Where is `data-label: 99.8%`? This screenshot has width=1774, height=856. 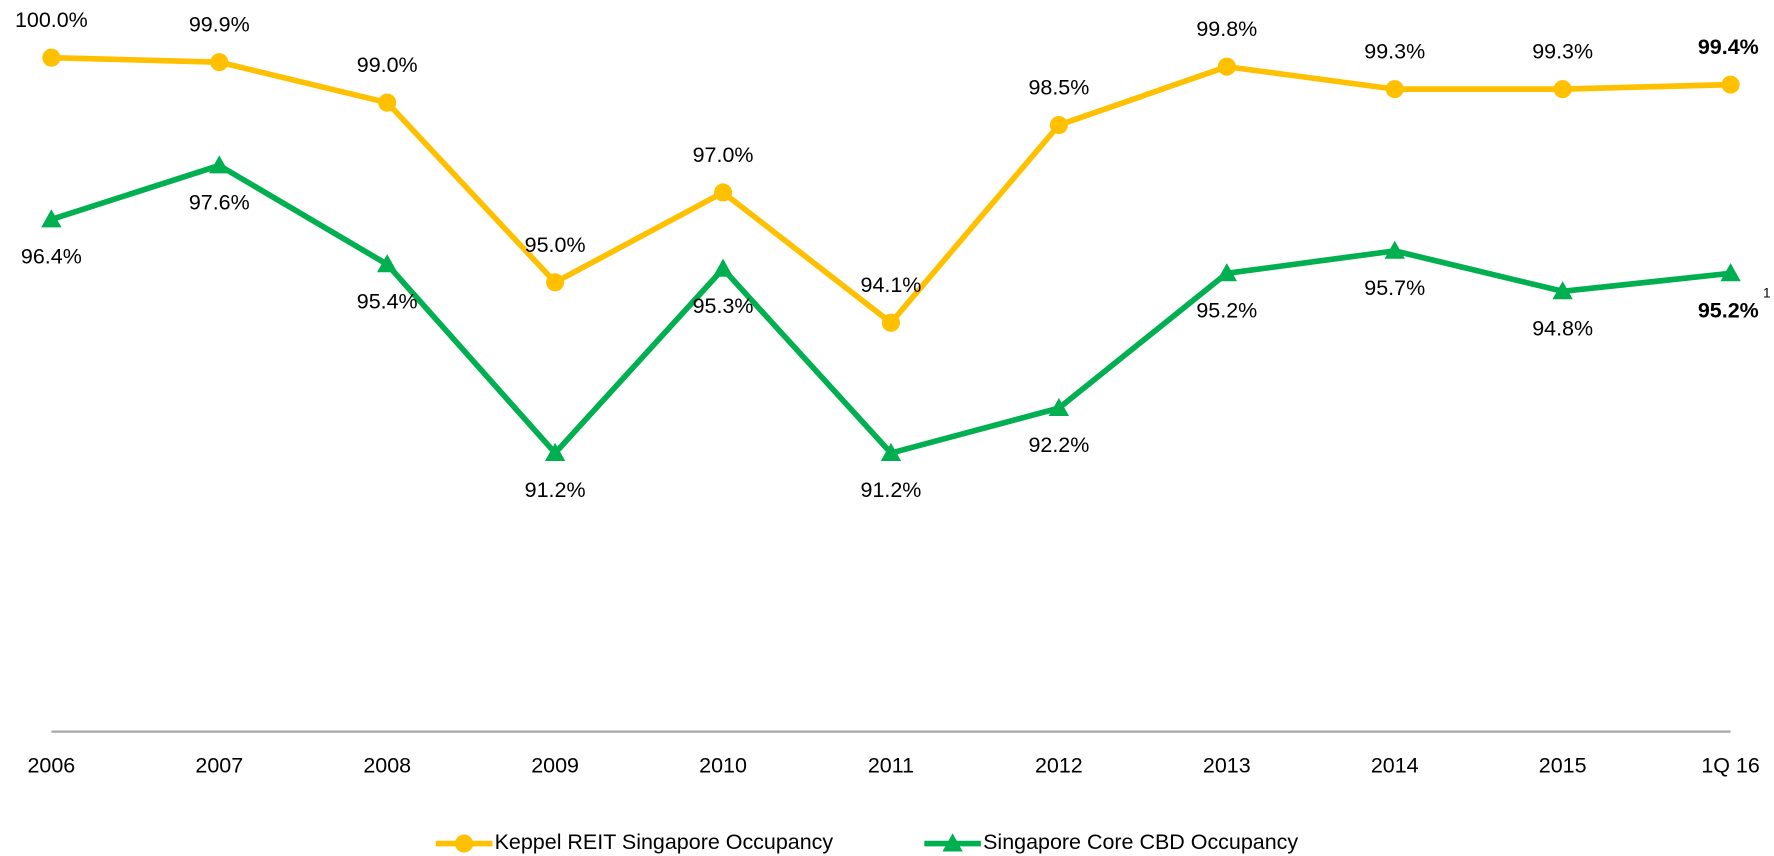
data-label: 99.8% is located at coordinates (1226, 29).